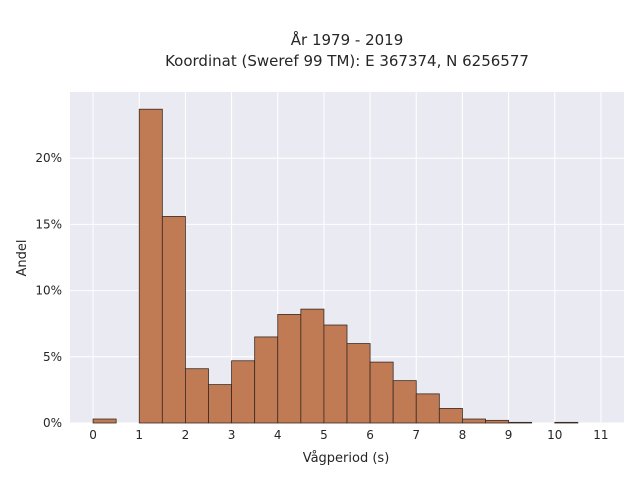  What do you see at coordinates (324, 435) in the screenshot?
I see `x-tick-label: 5` at bounding box center [324, 435].